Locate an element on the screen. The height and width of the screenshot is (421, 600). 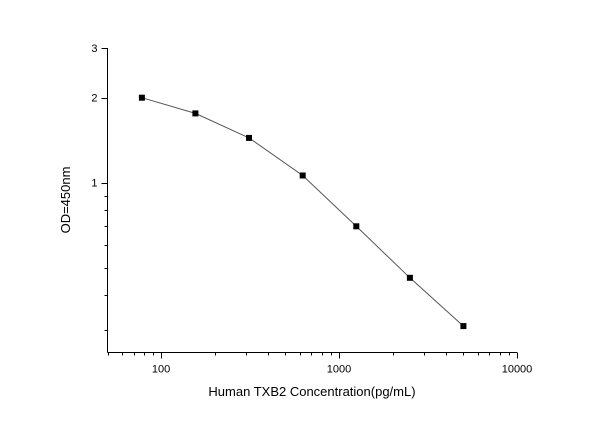
x-tick-label: 100 is located at coordinates (161, 370).